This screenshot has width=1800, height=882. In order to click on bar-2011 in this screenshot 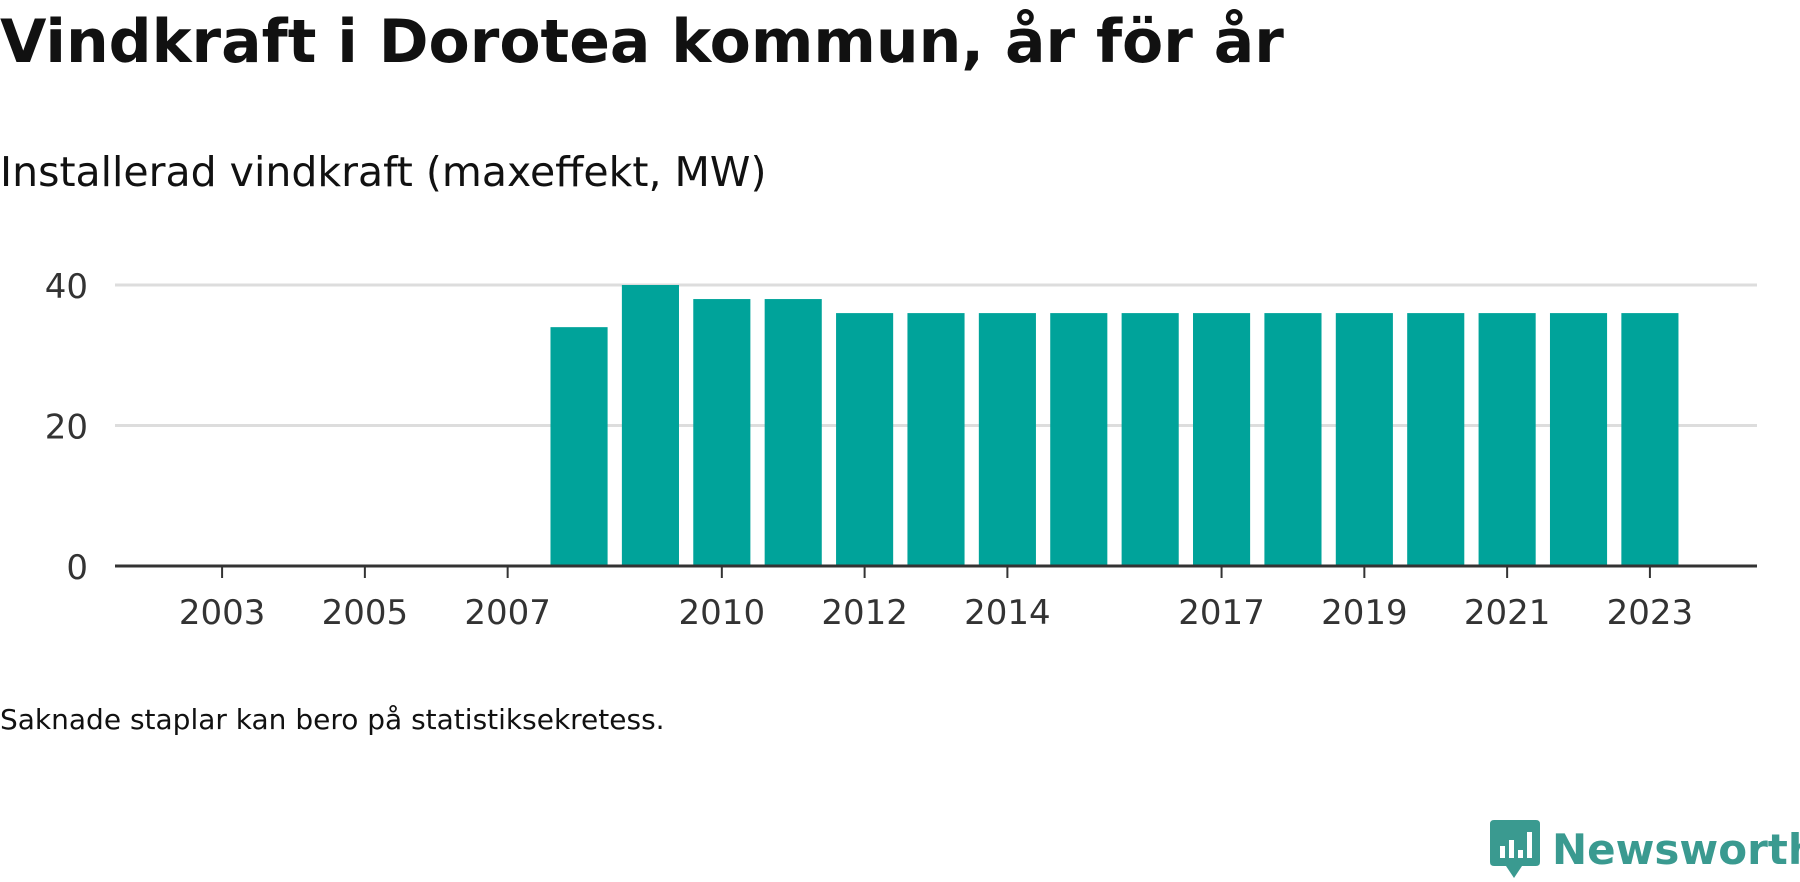, I will do `click(793, 432)`.